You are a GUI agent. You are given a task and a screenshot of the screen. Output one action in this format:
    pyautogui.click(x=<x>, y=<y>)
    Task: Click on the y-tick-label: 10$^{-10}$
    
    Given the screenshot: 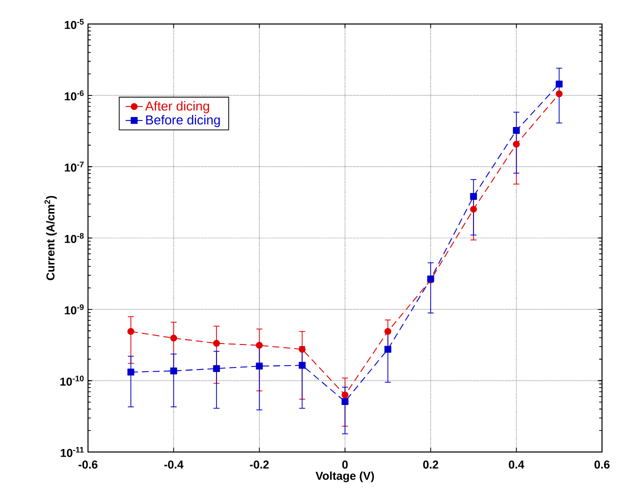 What is the action you would take?
    pyautogui.click(x=72, y=381)
    